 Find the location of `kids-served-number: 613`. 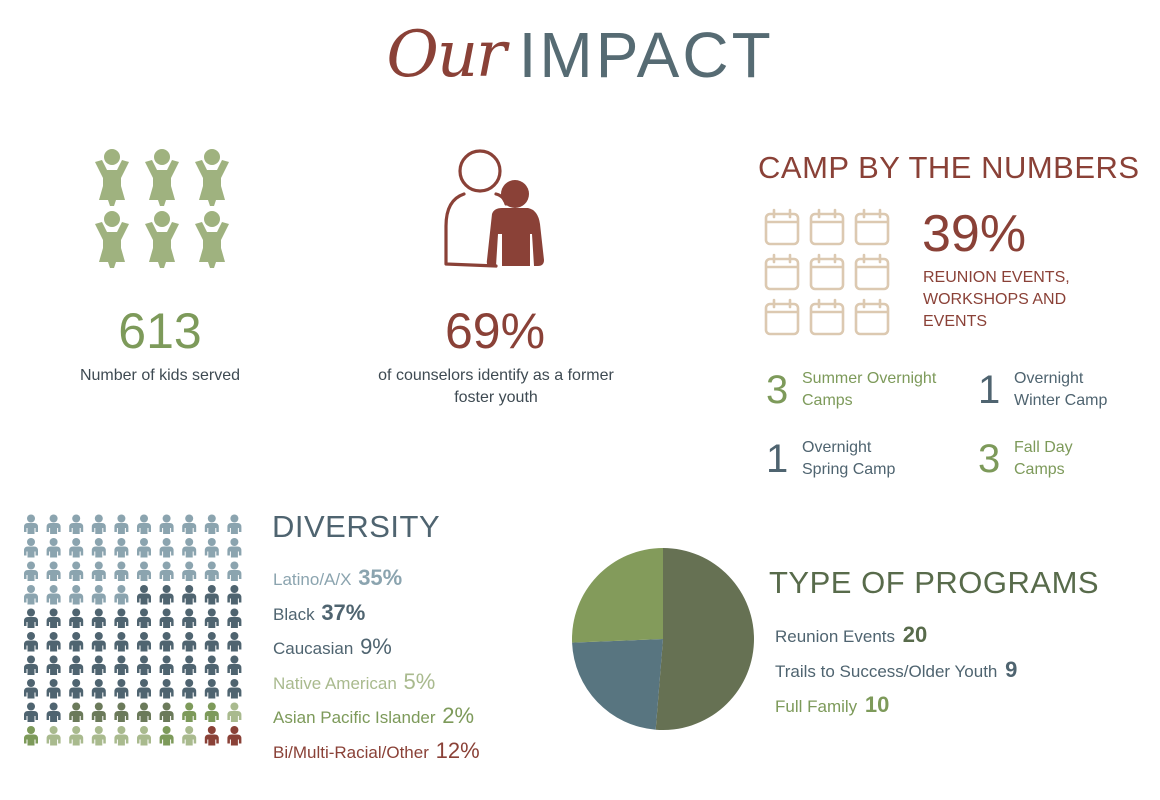

kids-served-number: 613 is located at coordinates (160, 331).